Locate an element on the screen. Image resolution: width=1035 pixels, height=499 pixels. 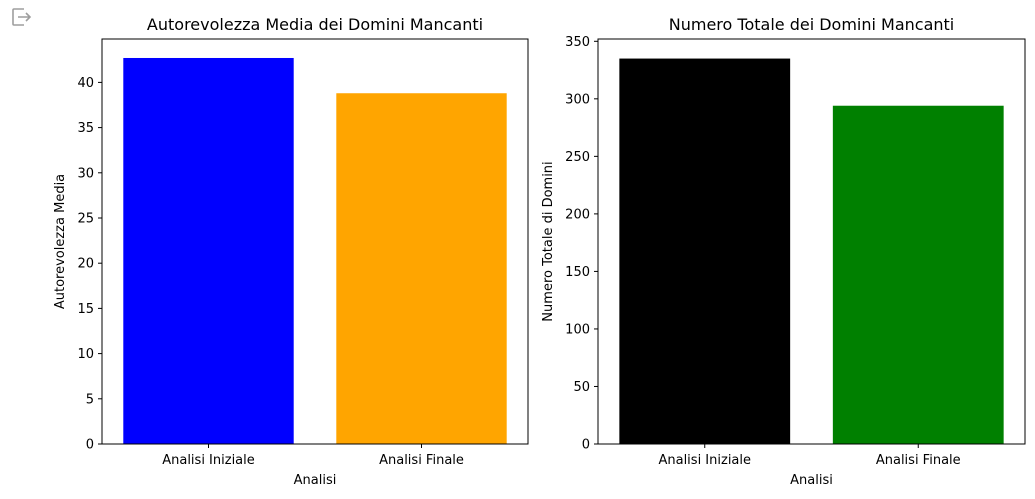
y-tick-label: 350 is located at coordinates (577, 42).